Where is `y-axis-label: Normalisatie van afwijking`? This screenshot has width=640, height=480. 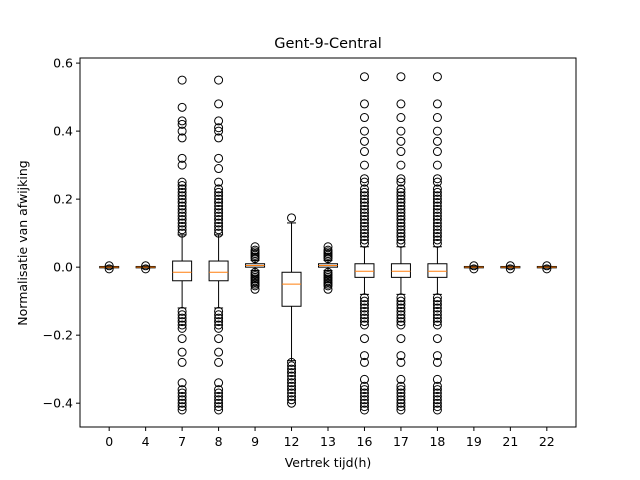 y-axis-label: Normalisatie van afwijking is located at coordinates (22, 242).